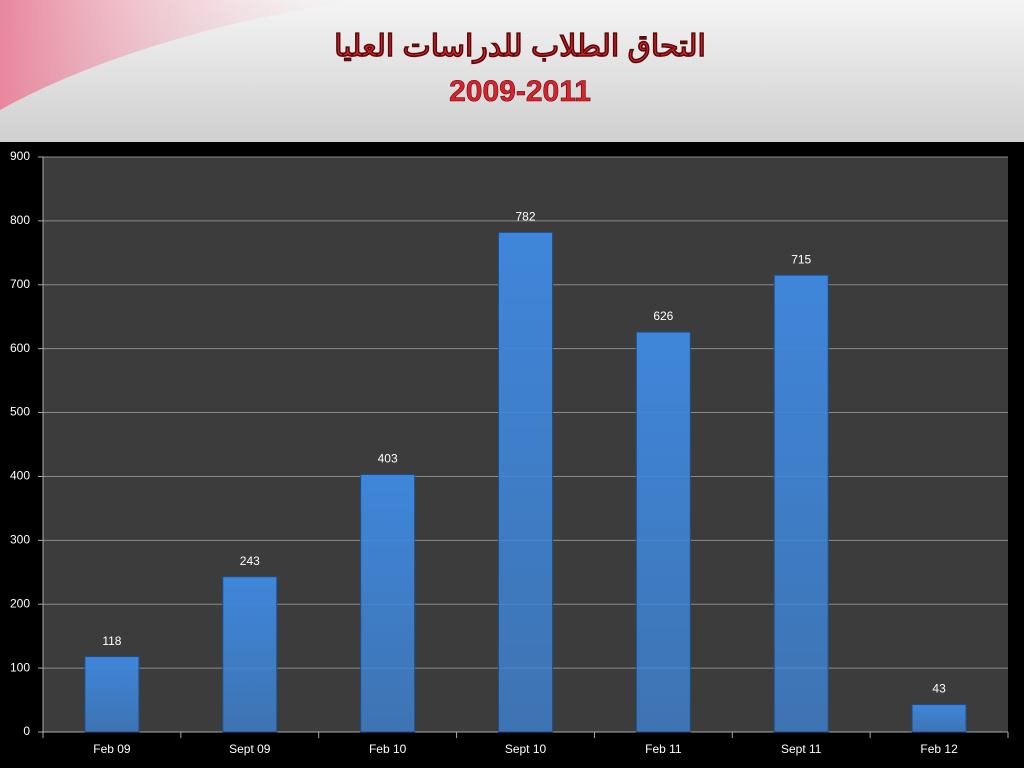  I want to click on value-label: 626, so click(663, 316).